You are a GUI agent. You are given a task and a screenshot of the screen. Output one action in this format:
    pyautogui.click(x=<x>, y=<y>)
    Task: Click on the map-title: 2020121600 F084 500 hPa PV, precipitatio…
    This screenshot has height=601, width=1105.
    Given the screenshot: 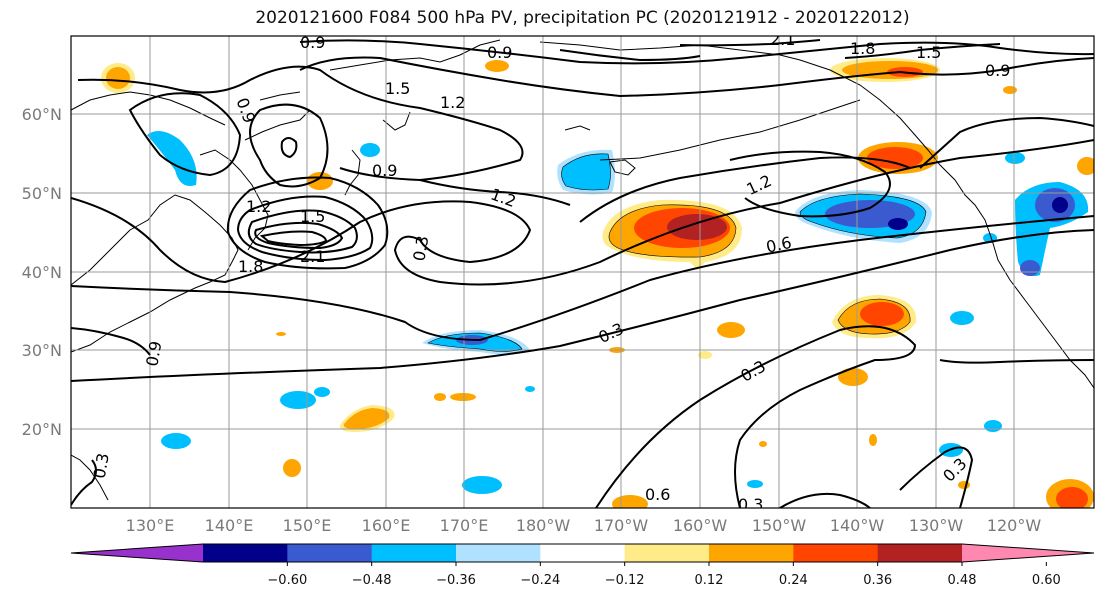 What is the action you would take?
    pyautogui.click(x=582, y=18)
    